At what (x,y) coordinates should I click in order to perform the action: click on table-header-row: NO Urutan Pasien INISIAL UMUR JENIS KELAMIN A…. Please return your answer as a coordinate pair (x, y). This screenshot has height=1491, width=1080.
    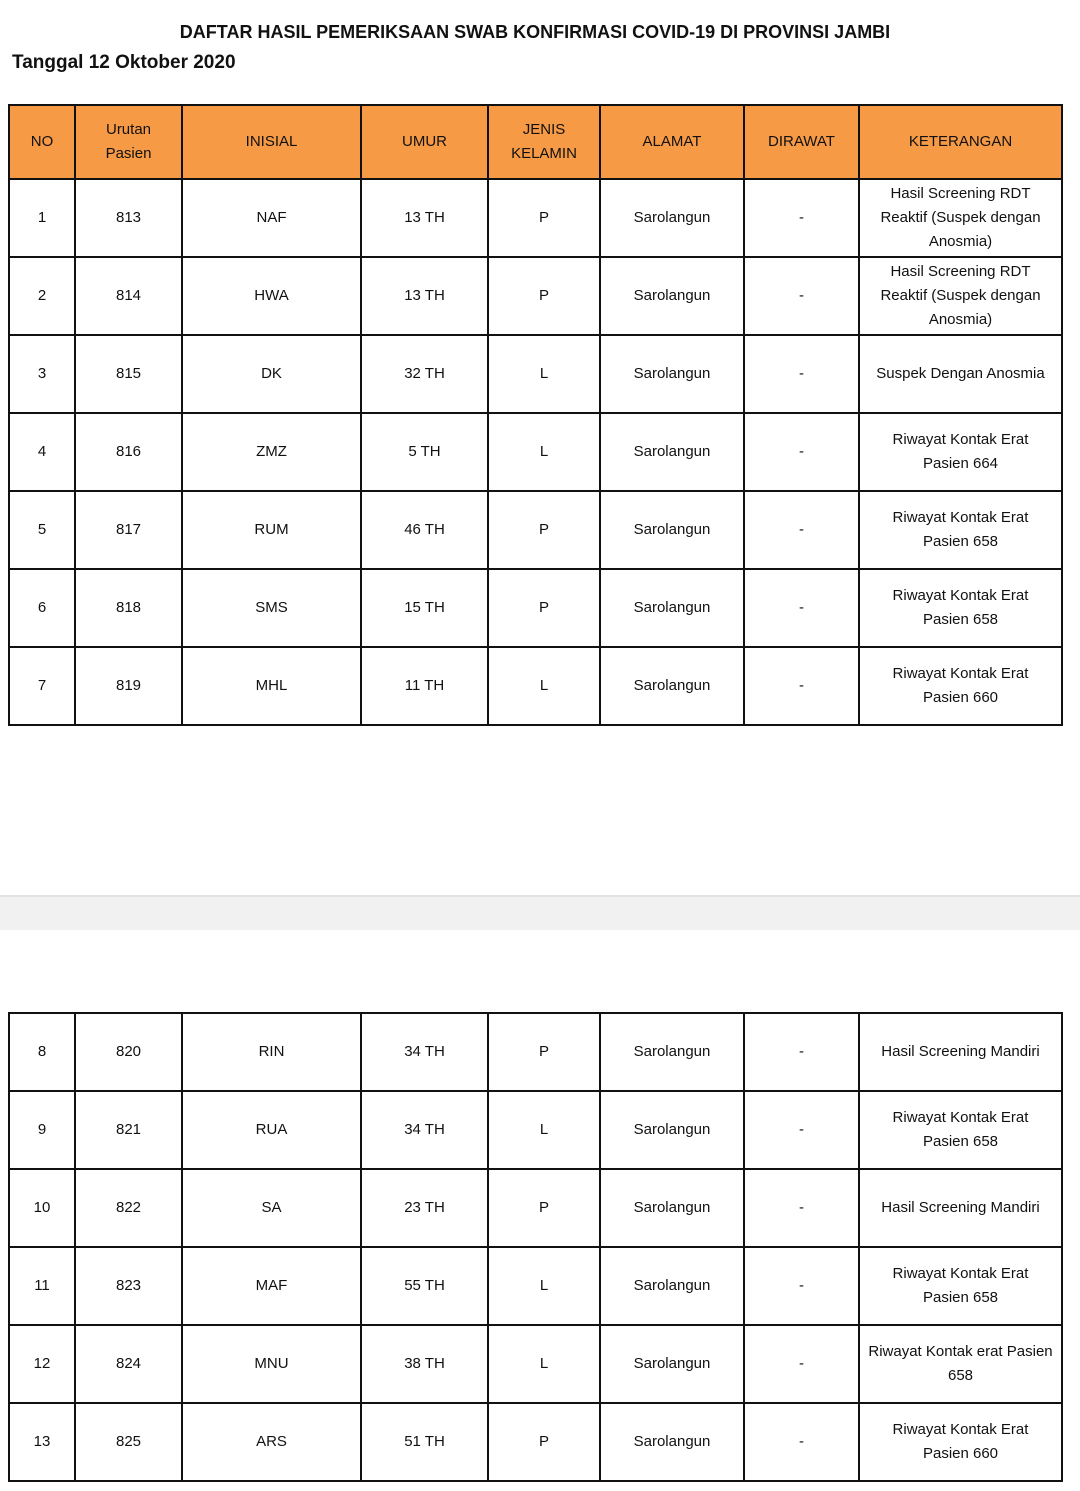
    Looking at the image, I should click on (535, 142).